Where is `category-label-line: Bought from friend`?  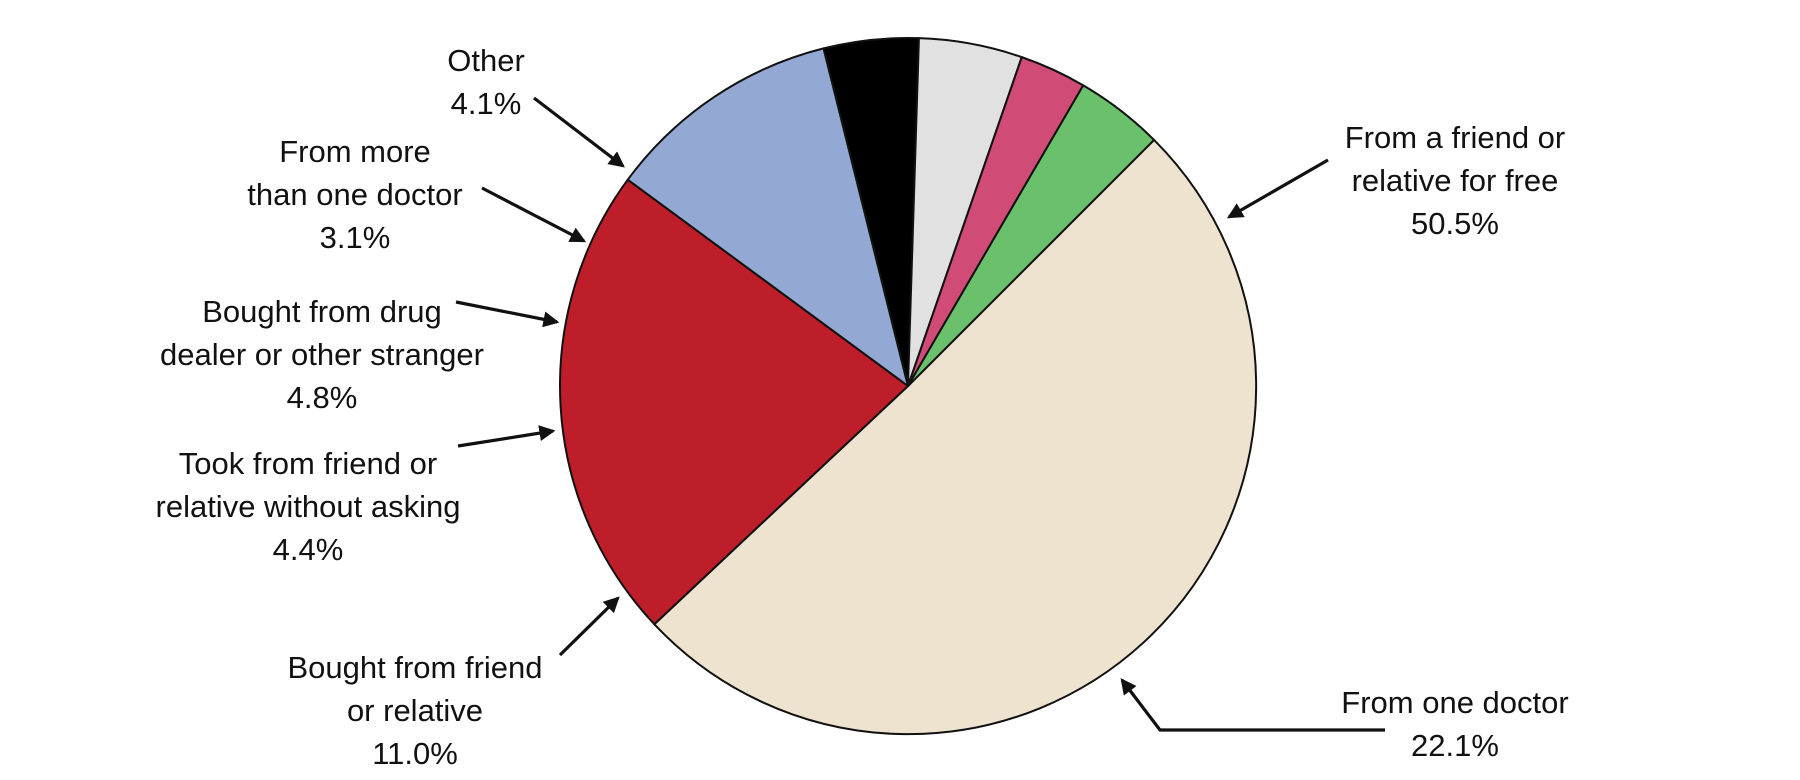
category-label-line: Bought from friend is located at coordinates (414, 667).